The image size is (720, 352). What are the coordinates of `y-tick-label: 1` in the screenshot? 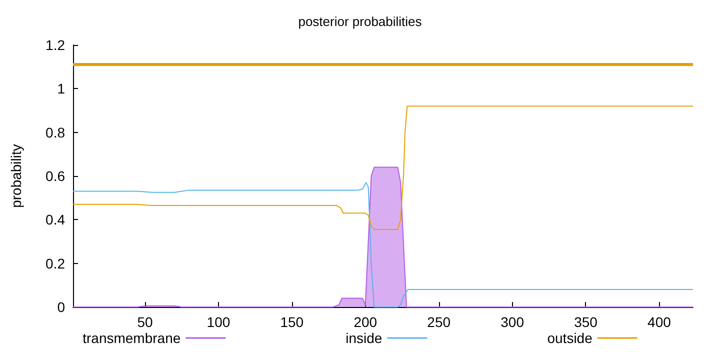 It's located at (61, 88).